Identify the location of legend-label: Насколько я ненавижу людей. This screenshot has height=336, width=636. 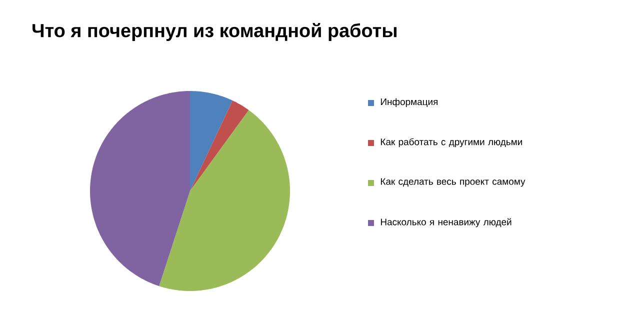
(446, 223).